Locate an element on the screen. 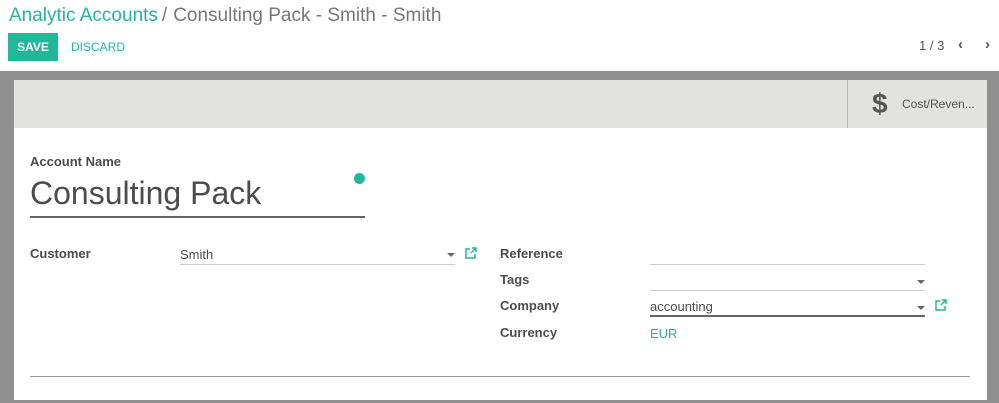  pager-value: 1 / 3 is located at coordinates (932, 45).